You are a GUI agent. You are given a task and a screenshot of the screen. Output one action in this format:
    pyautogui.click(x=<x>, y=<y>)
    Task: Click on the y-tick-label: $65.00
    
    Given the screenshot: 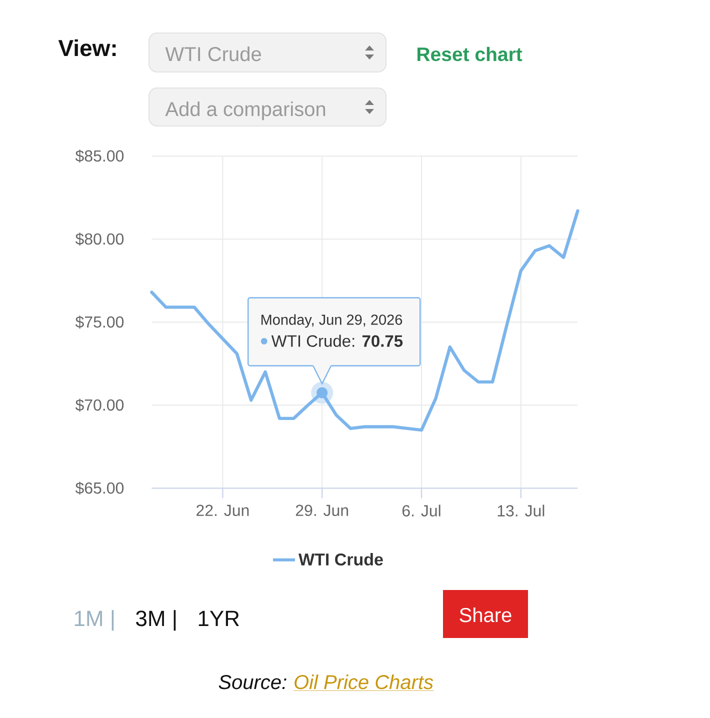 What is the action you would take?
    pyautogui.click(x=99, y=488)
    